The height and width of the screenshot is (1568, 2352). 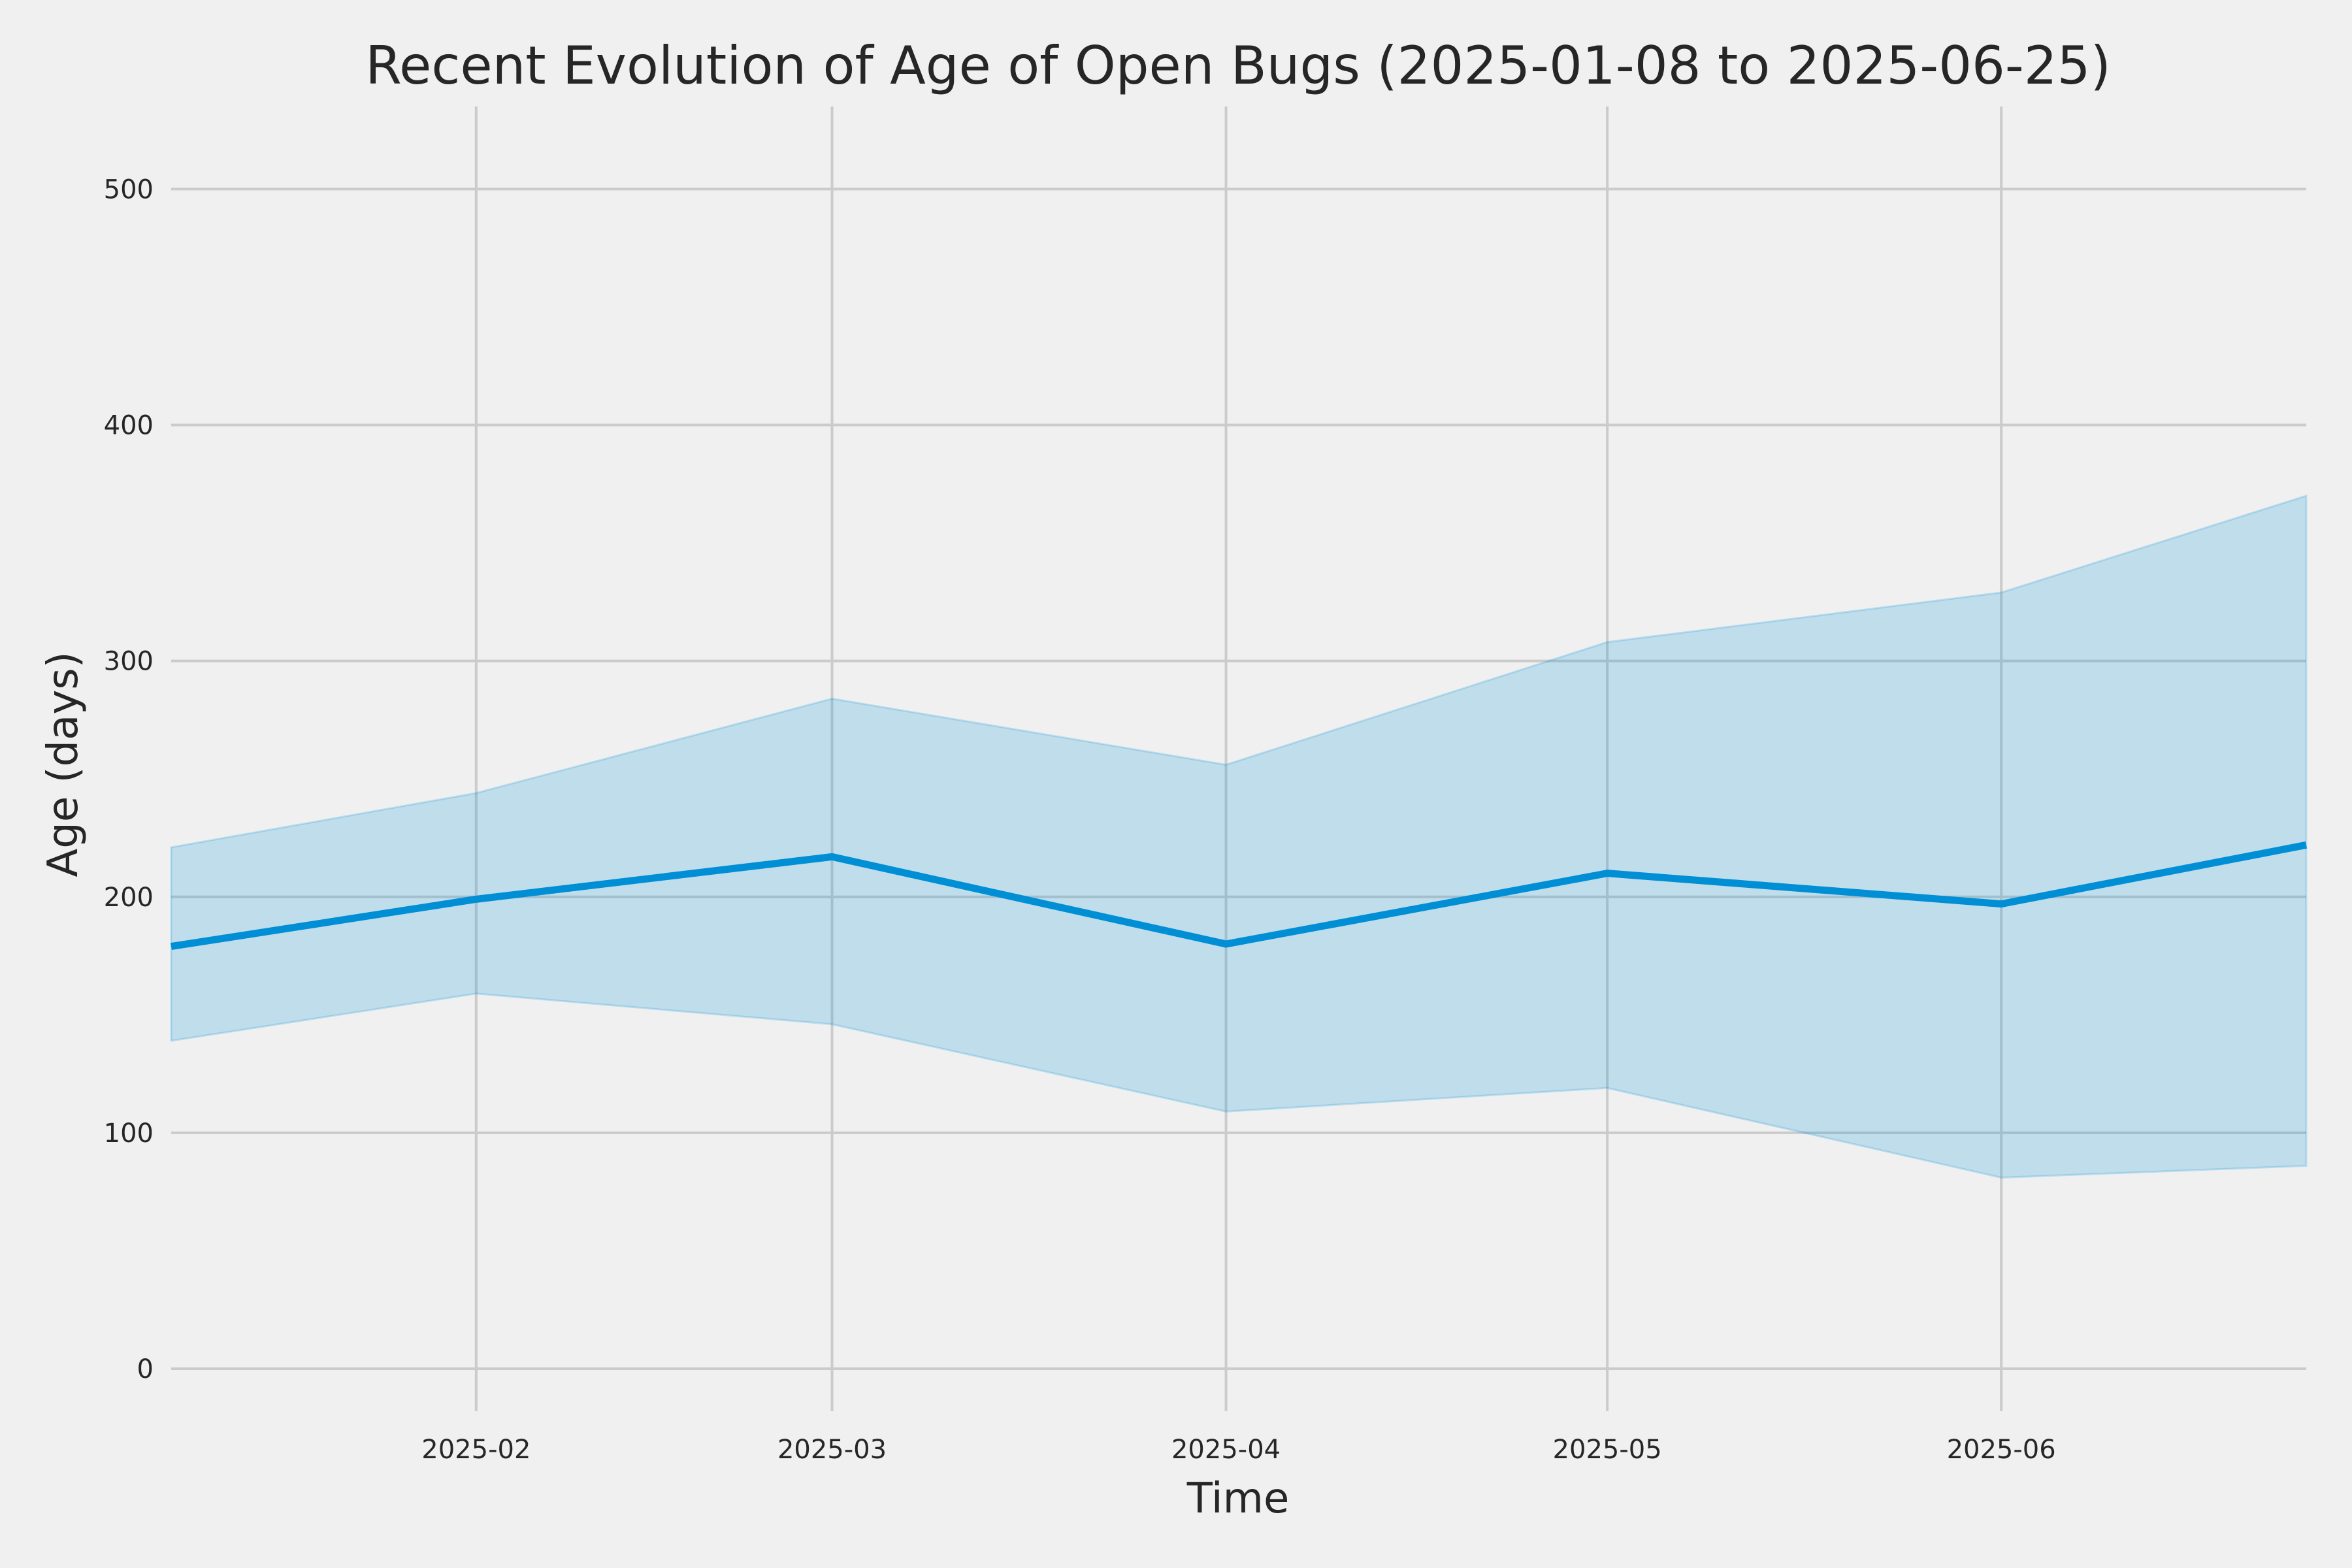 What do you see at coordinates (129, 426) in the screenshot?
I see `y-tick-label: 400` at bounding box center [129, 426].